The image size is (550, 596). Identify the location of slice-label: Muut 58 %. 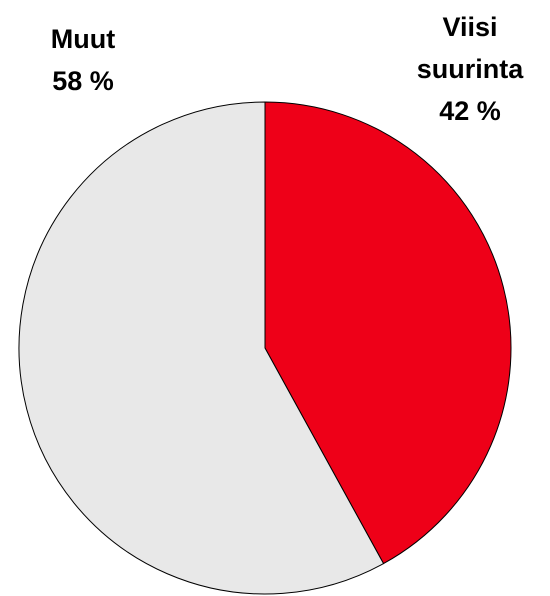
(83, 60).